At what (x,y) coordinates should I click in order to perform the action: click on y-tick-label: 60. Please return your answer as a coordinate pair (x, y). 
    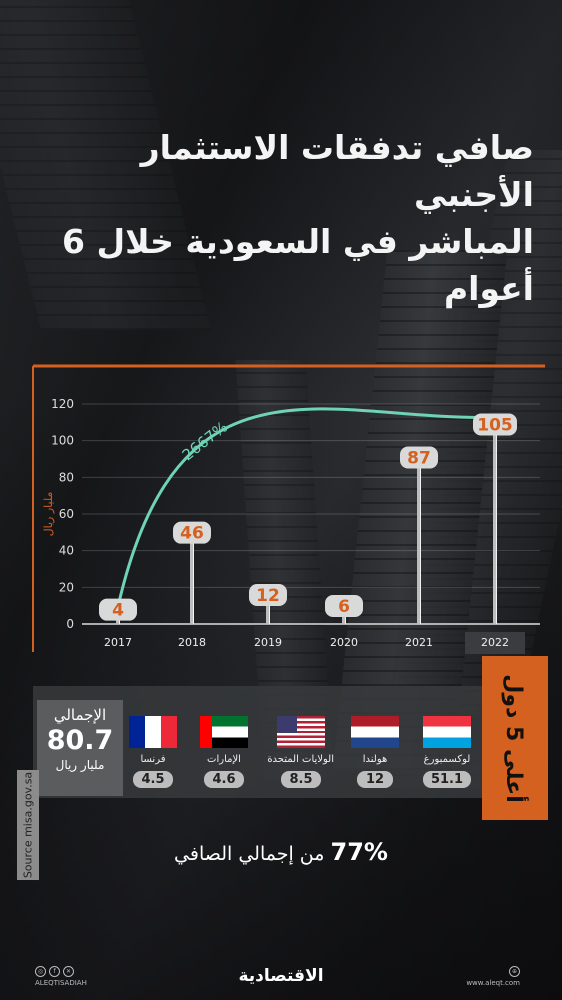
    Looking at the image, I should click on (66, 514).